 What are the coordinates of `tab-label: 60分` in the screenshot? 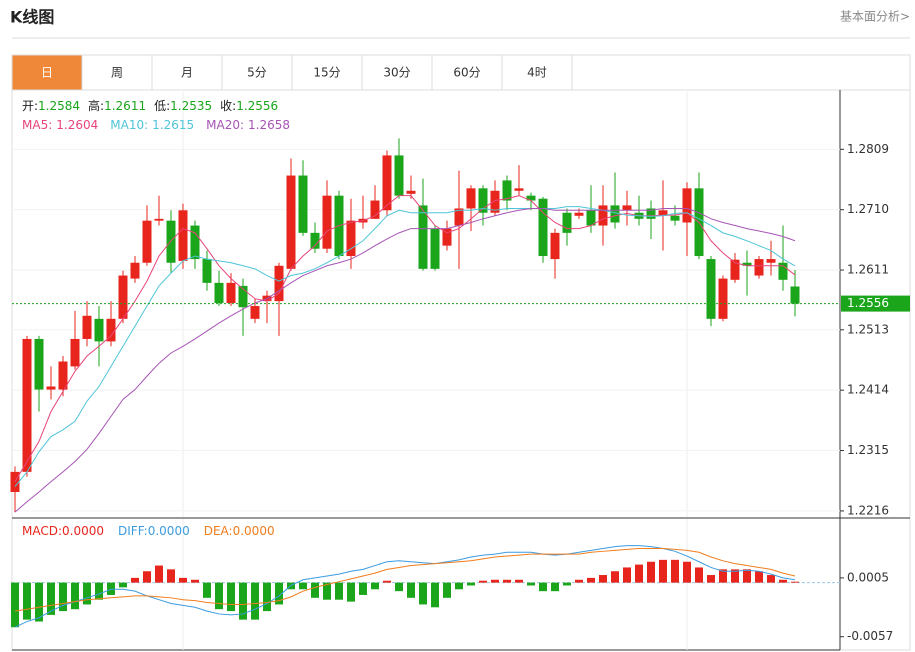 It's located at (466, 73).